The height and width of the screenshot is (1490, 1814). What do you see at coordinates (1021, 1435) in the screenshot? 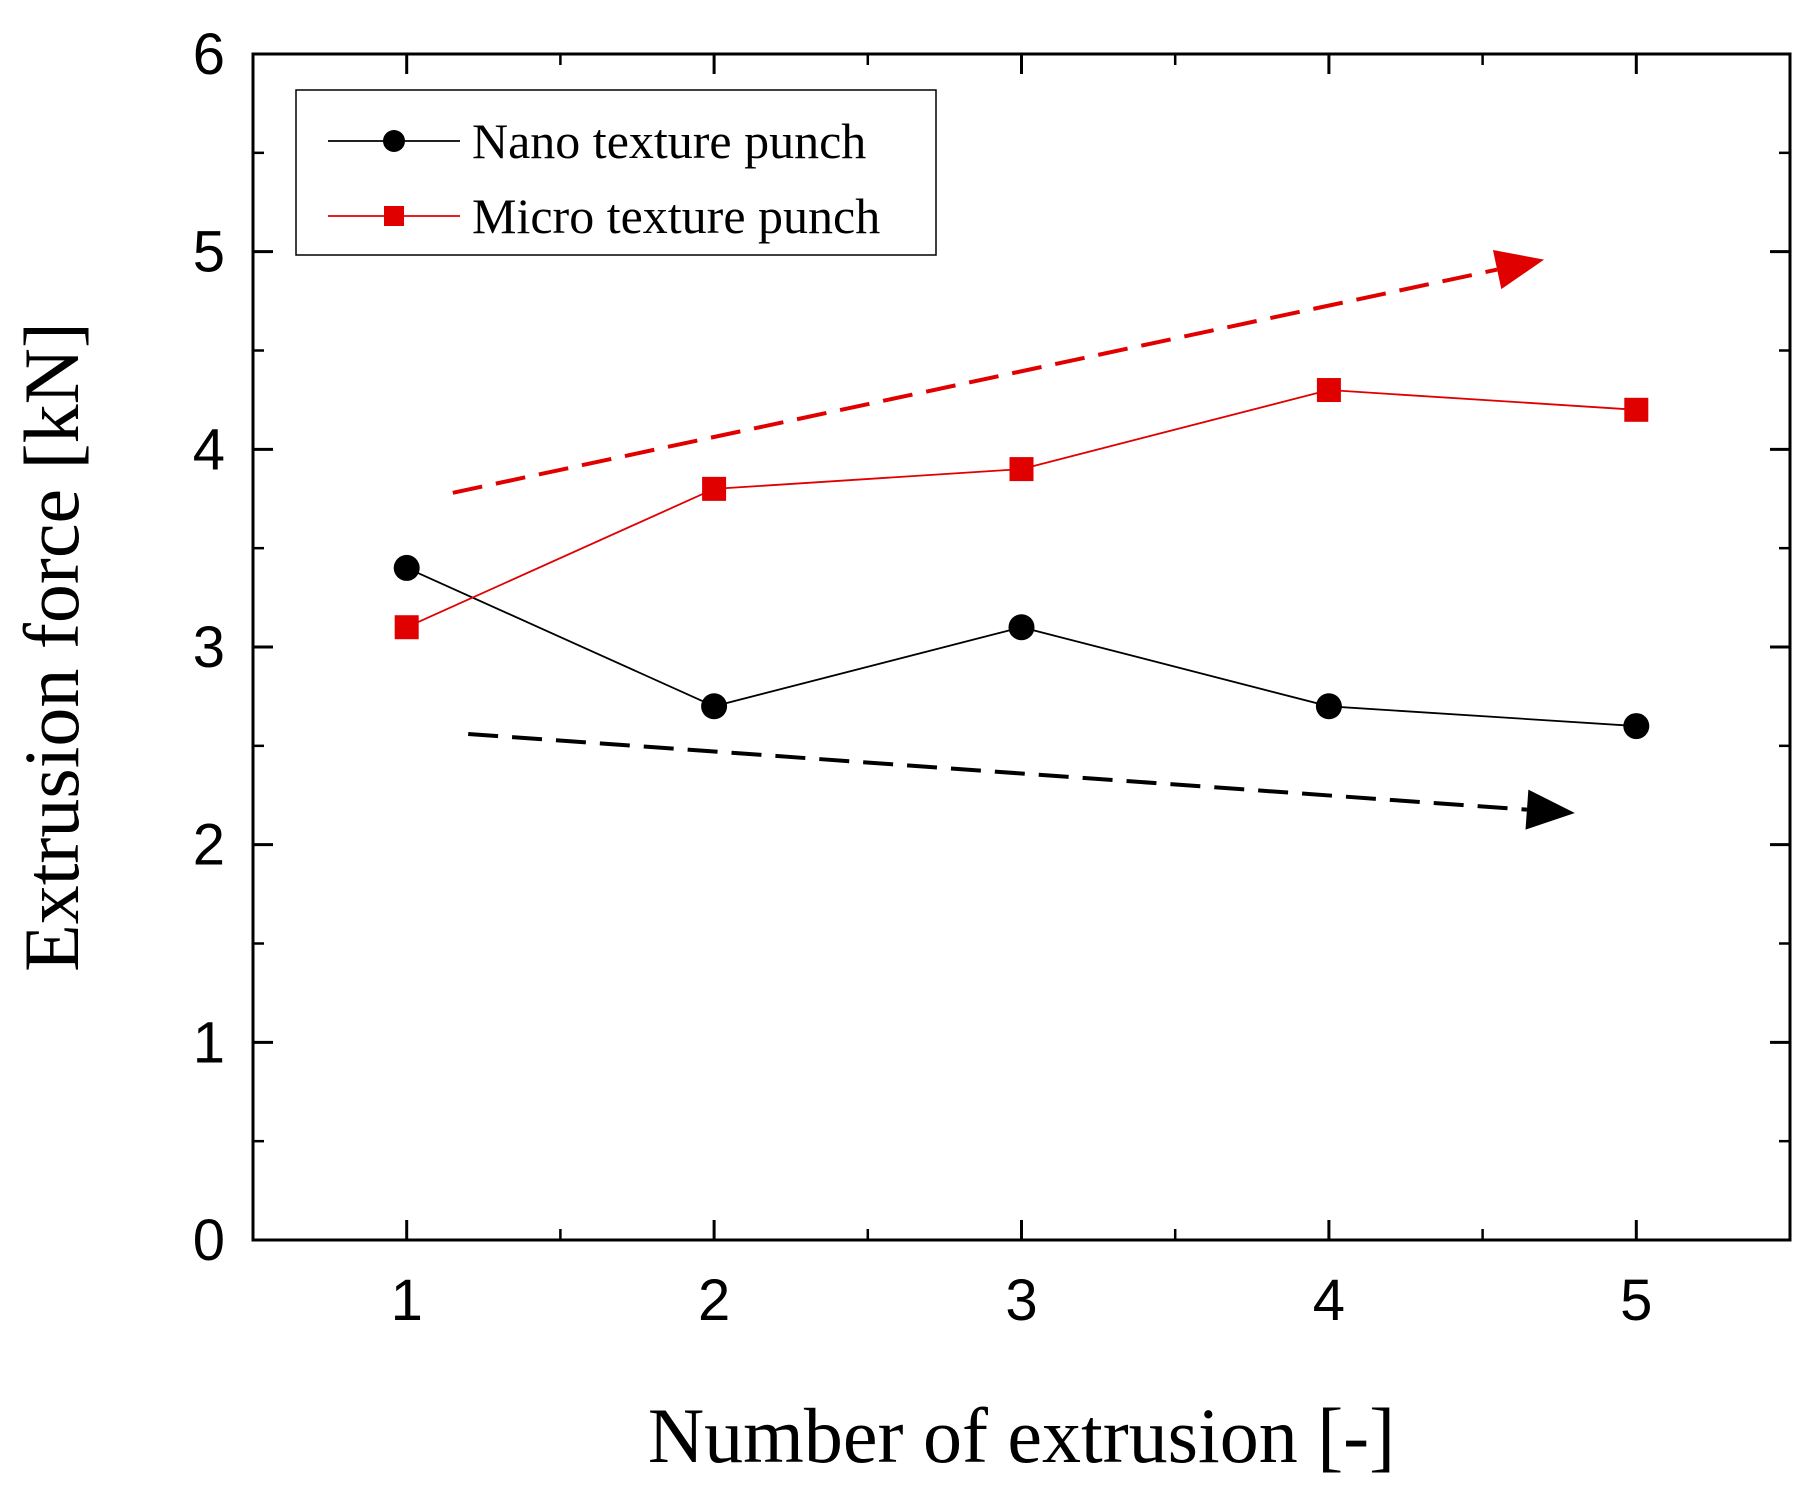
I see `x-axis-title: Number of extrusion [-]` at bounding box center [1021, 1435].